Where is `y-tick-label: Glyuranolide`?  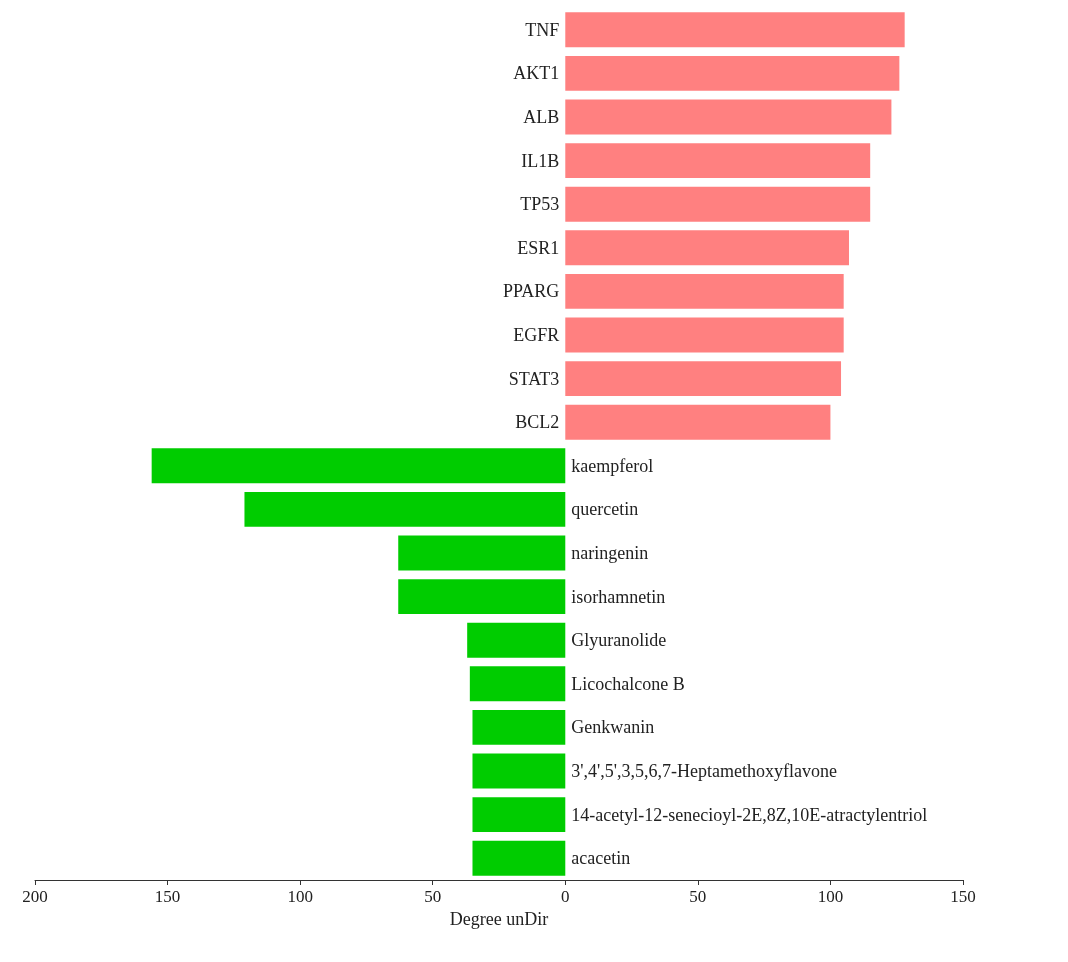
y-tick-label: Glyuranolide is located at coordinates (619, 640).